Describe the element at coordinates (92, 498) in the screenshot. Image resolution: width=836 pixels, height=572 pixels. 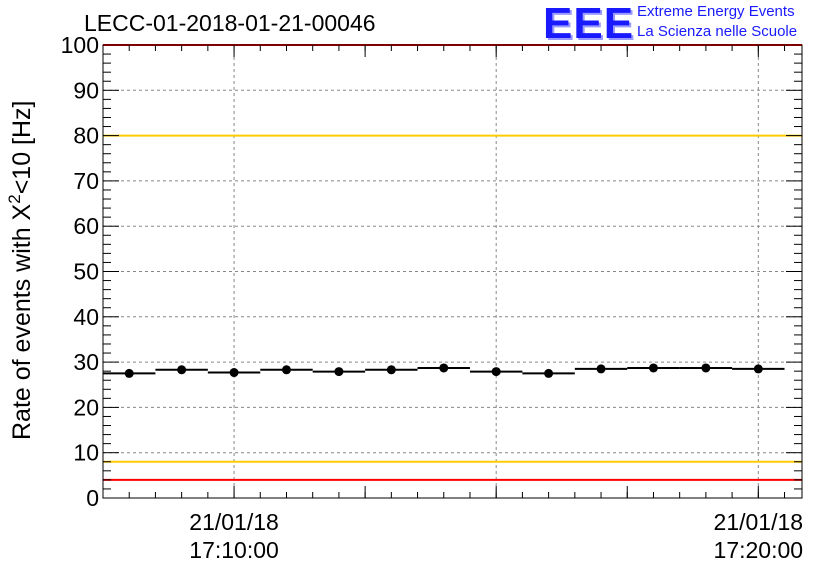
I see `y-tick-label: 0` at that location.